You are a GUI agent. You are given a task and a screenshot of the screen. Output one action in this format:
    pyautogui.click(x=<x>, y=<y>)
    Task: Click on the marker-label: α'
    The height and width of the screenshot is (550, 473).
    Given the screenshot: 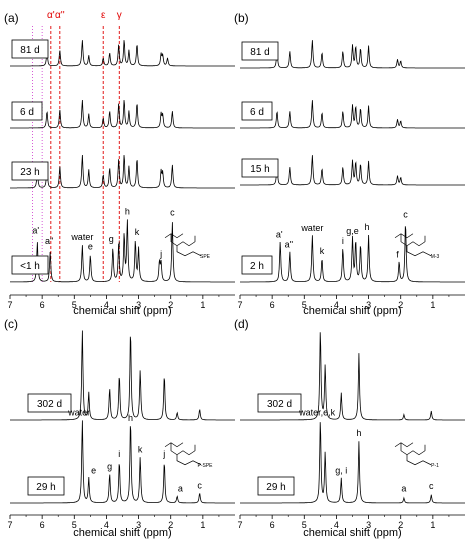 What is the action you would take?
    pyautogui.click(x=51, y=15)
    